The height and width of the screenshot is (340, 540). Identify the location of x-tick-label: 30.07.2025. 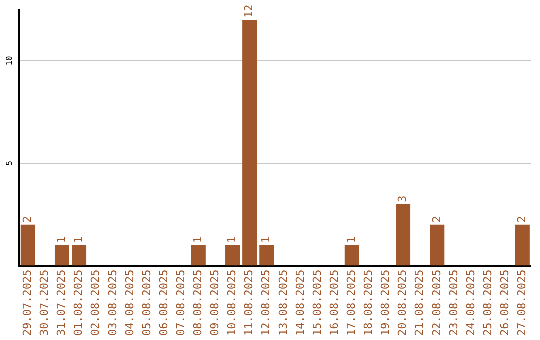
(45, 303).